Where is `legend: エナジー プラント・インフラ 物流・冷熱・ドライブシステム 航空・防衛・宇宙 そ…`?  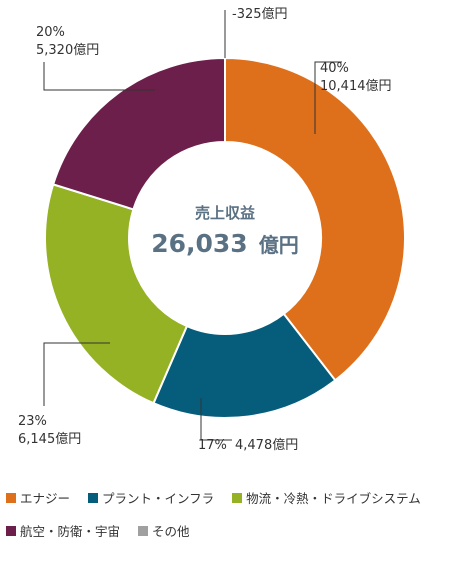 legend: エナジー プラント・インフラ 物流・冷熱・ドライブシステム 航空・防衛・宇宙 そ… is located at coordinates (226, 514).